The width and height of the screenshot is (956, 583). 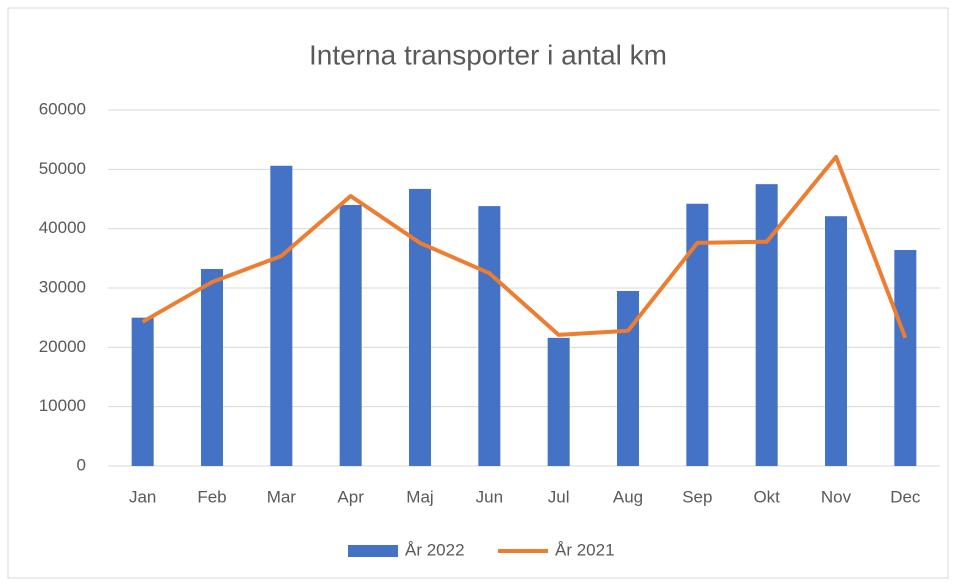 What do you see at coordinates (585, 549) in the screenshot?
I see `legend-label: År 2021` at bounding box center [585, 549].